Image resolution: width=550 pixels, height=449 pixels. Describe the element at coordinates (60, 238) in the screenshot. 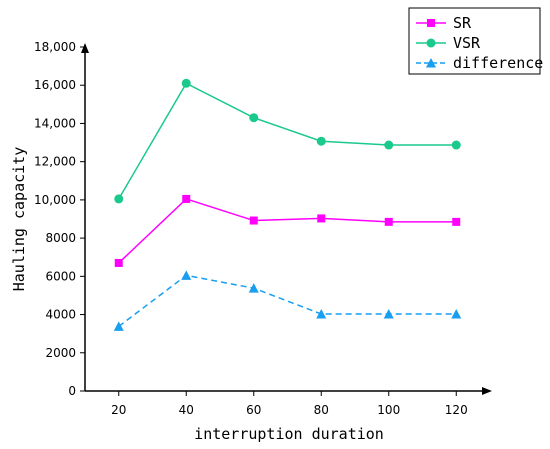

I see `y-tick-label: 8000` at that location.